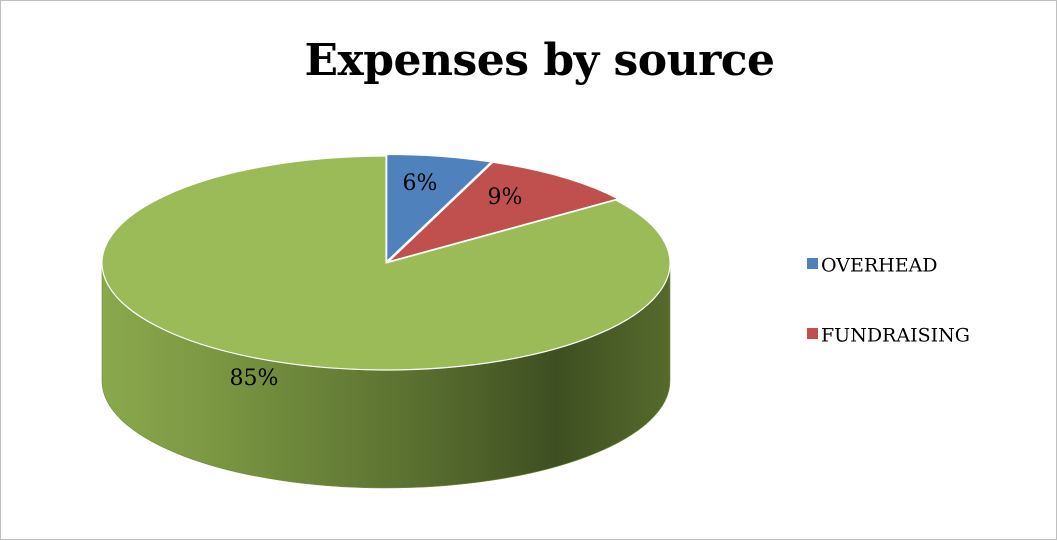  I want to click on data-label-fundraising: 9%, so click(505, 197).